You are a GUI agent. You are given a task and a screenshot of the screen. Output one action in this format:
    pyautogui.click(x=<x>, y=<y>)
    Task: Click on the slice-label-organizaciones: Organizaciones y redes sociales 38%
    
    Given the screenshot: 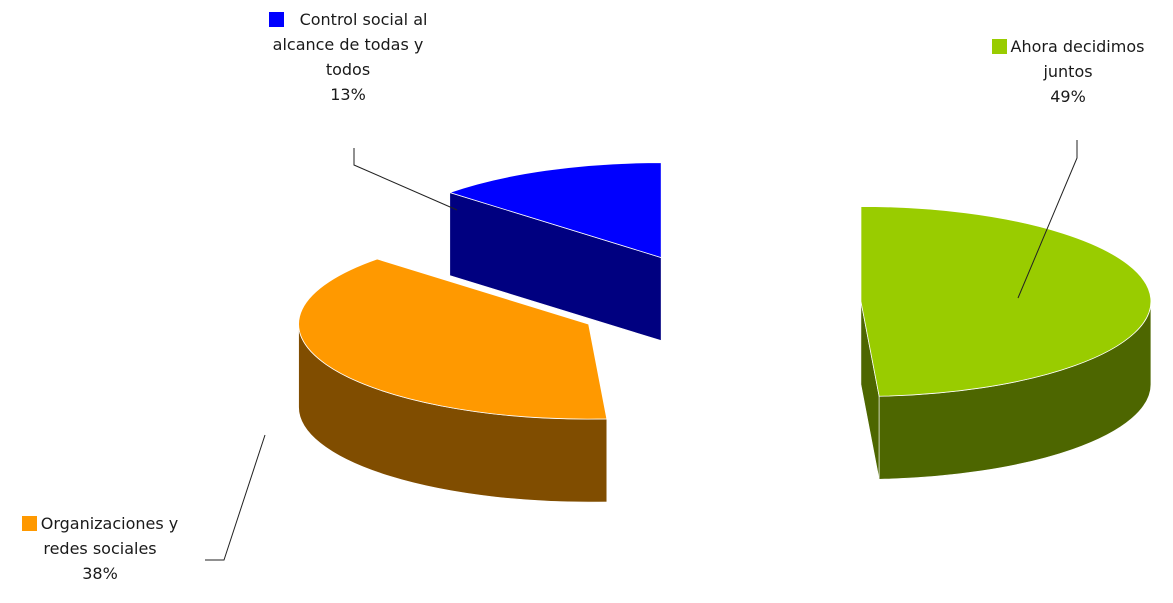 What is the action you would take?
    pyautogui.click(x=100, y=548)
    